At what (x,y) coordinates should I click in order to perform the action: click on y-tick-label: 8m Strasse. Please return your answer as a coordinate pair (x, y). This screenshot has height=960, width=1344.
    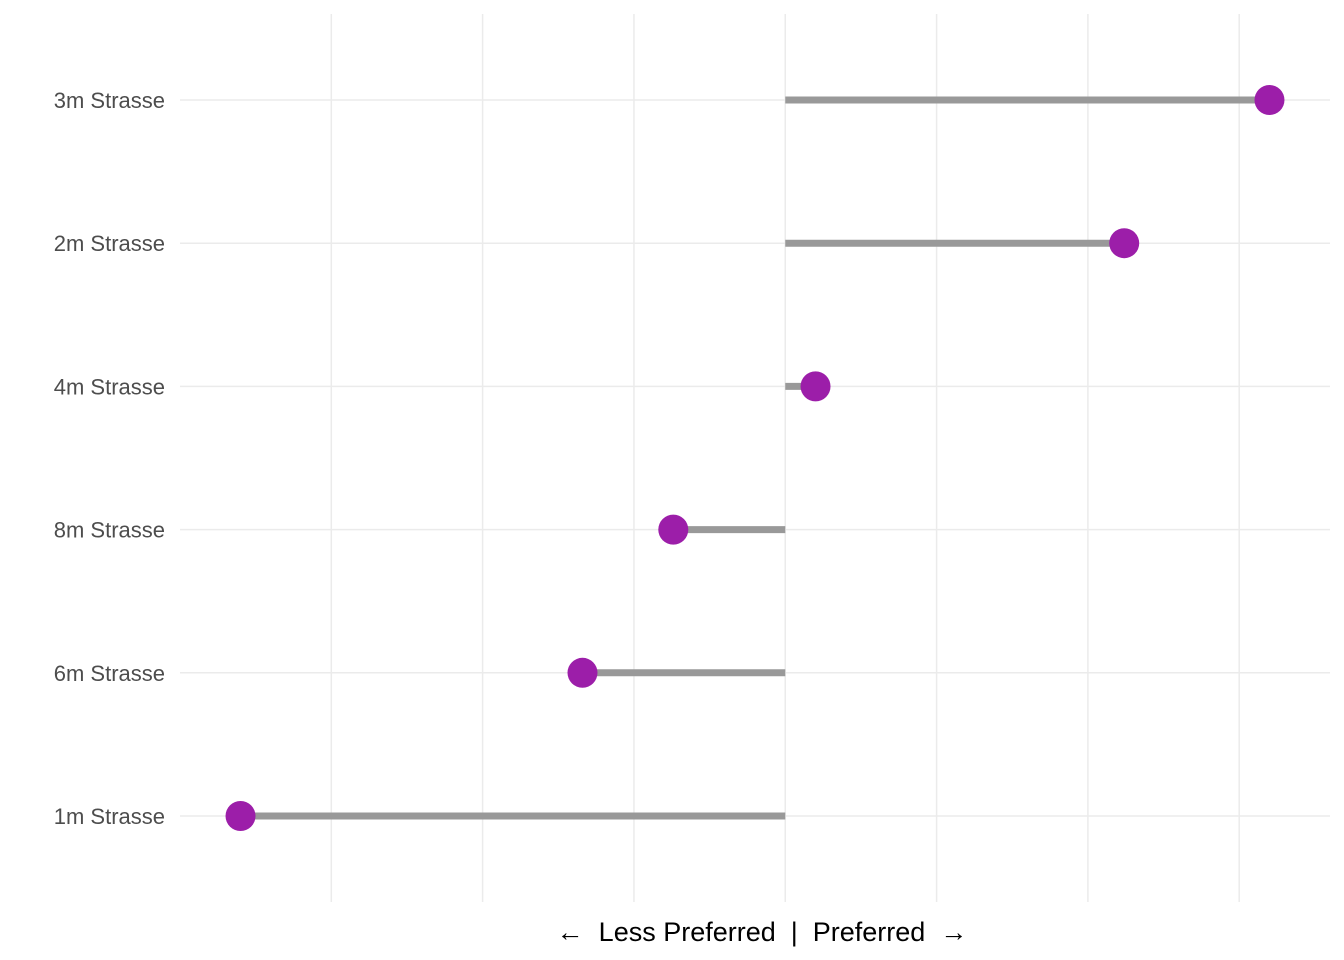
    Looking at the image, I should click on (109, 530).